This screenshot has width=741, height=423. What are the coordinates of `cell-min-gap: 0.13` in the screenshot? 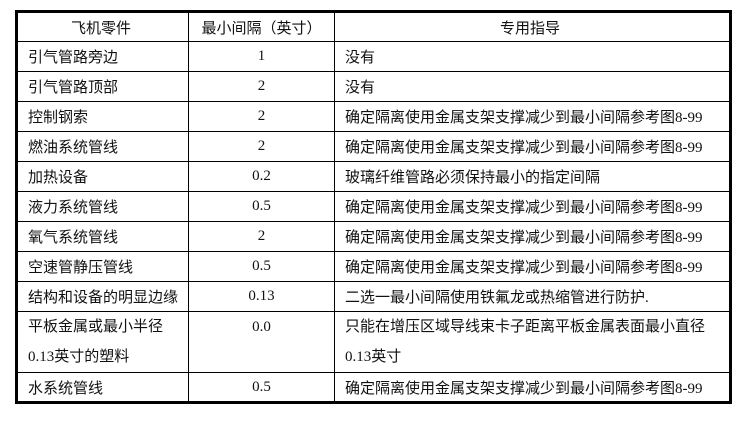 It's located at (261, 296).